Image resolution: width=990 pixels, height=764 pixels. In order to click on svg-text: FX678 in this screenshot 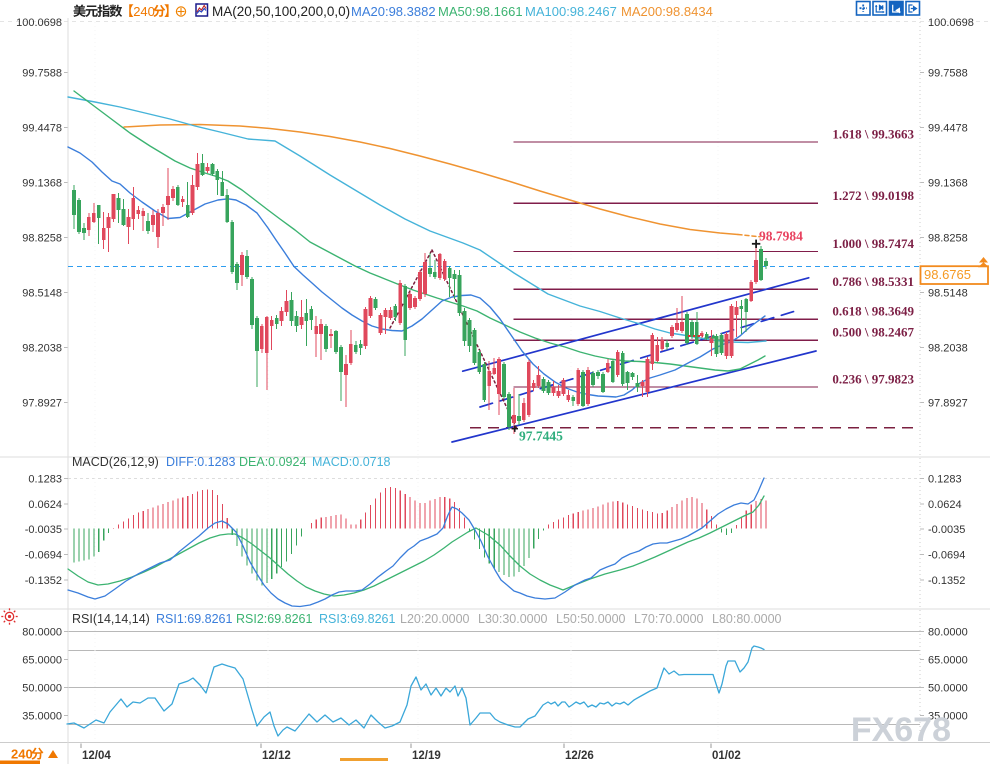, I will do `click(901, 730)`.